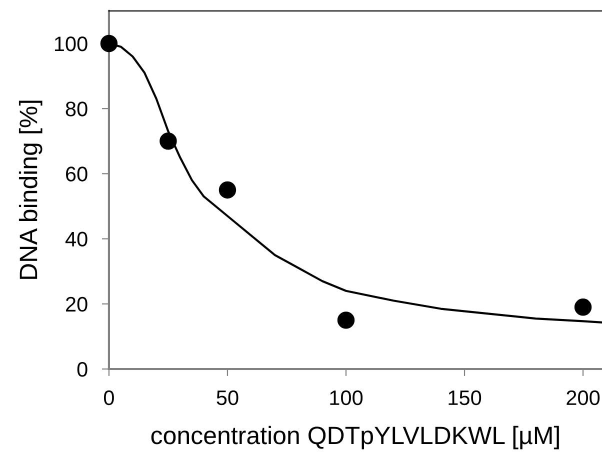 The image size is (602, 455). Describe the element at coordinates (77, 174) in the screenshot. I see `y-tick-label: 60` at that location.